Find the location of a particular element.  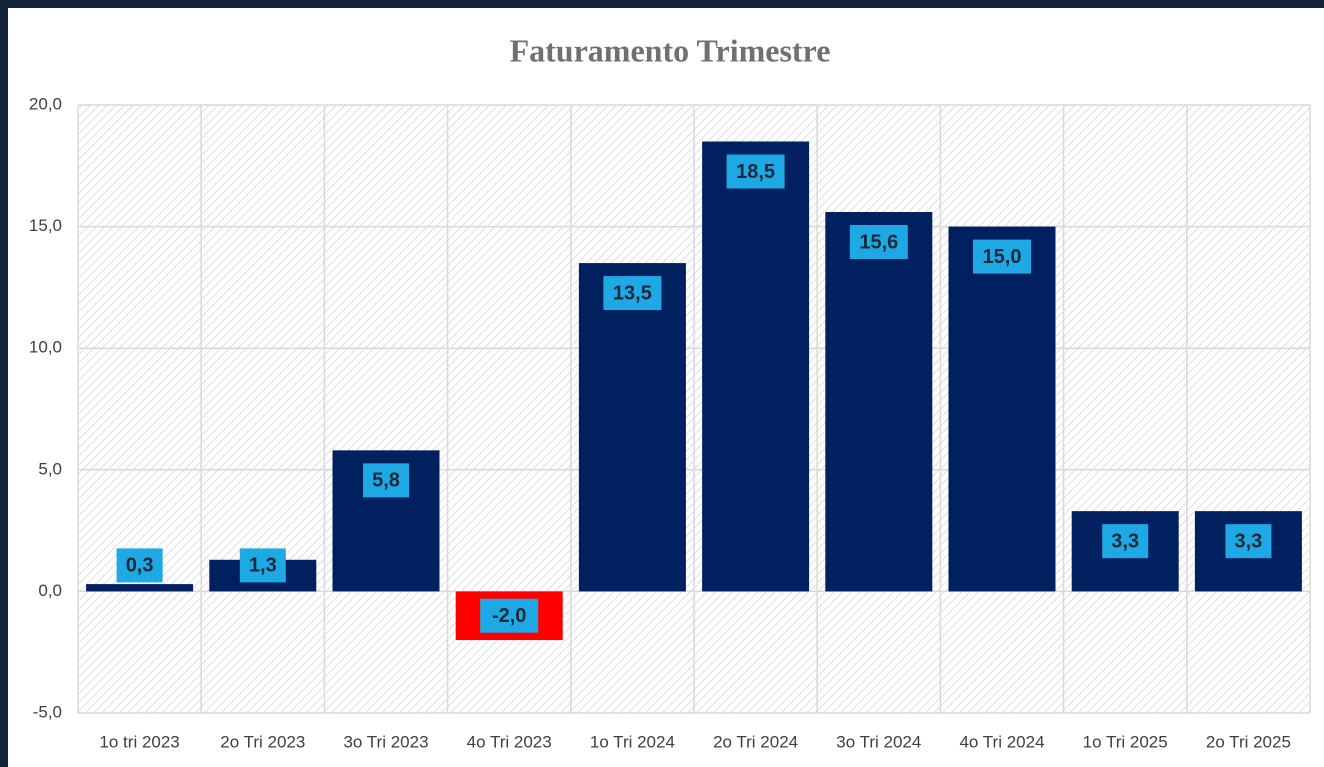

x-tick-label: 1o tri 2023 is located at coordinates (139, 741).